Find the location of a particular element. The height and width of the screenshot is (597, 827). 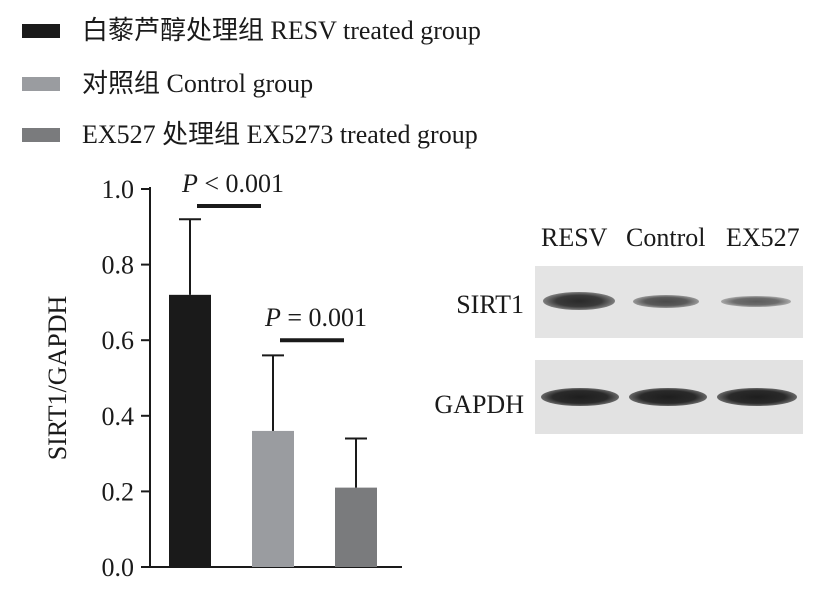

legend-label-resv: 白藜芦醇处理组 RESV treated group is located at coordinates (281, 30).